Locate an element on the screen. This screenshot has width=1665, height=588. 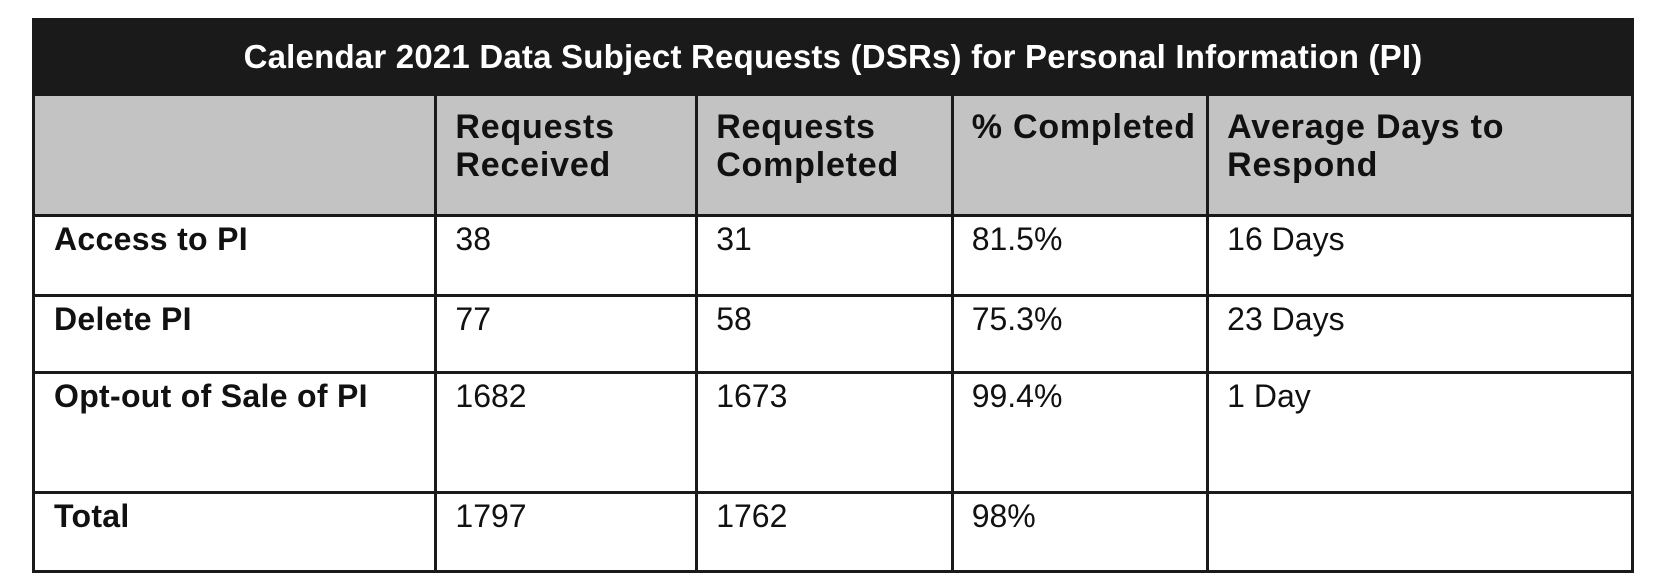
table-row: Total 1797 1762 98% is located at coordinates (832, 532).